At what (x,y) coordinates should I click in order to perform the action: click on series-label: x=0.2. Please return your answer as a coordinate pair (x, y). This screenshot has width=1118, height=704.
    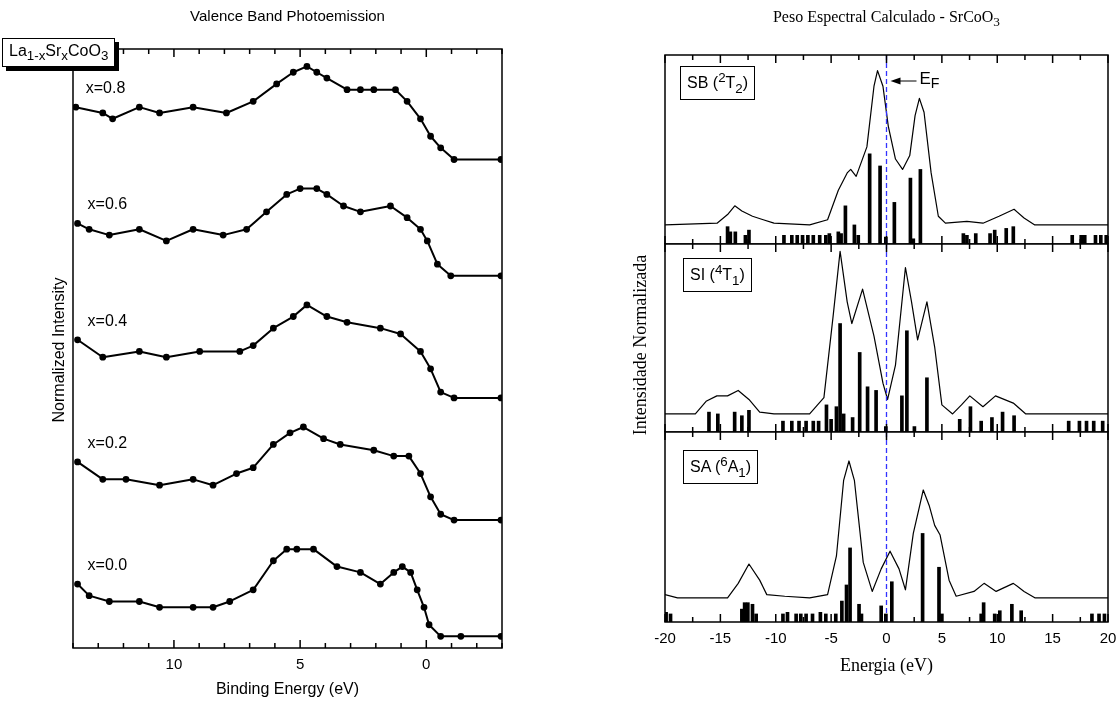
    Looking at the image, I should click on (107, 442).